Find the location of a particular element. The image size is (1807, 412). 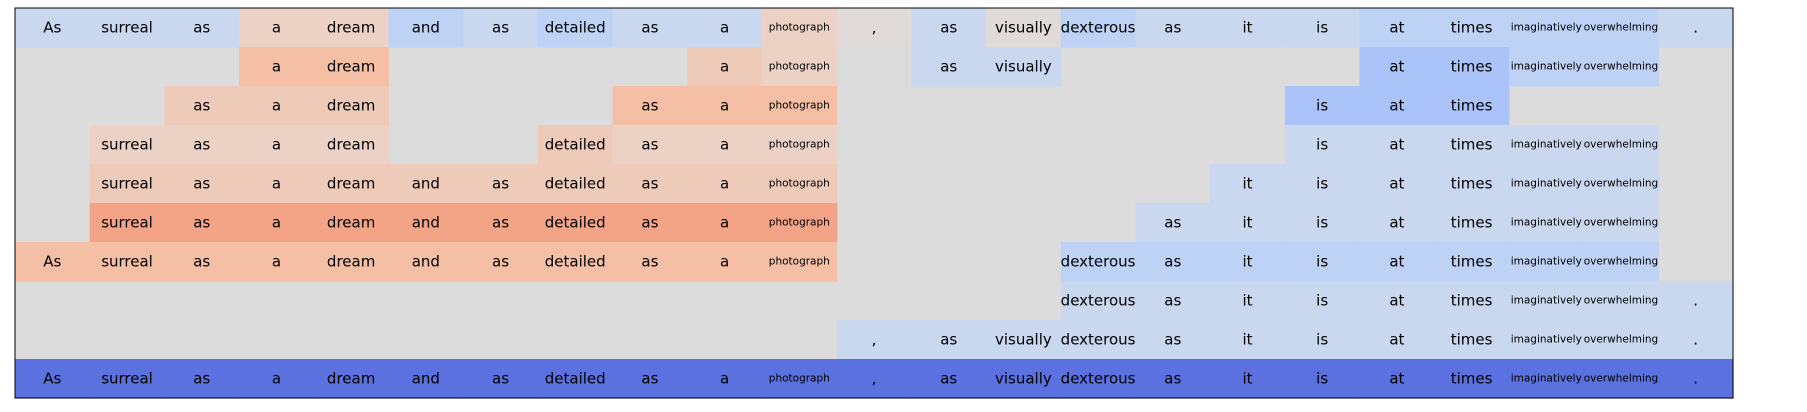

token-label: , is located at coordinates (874, 340).